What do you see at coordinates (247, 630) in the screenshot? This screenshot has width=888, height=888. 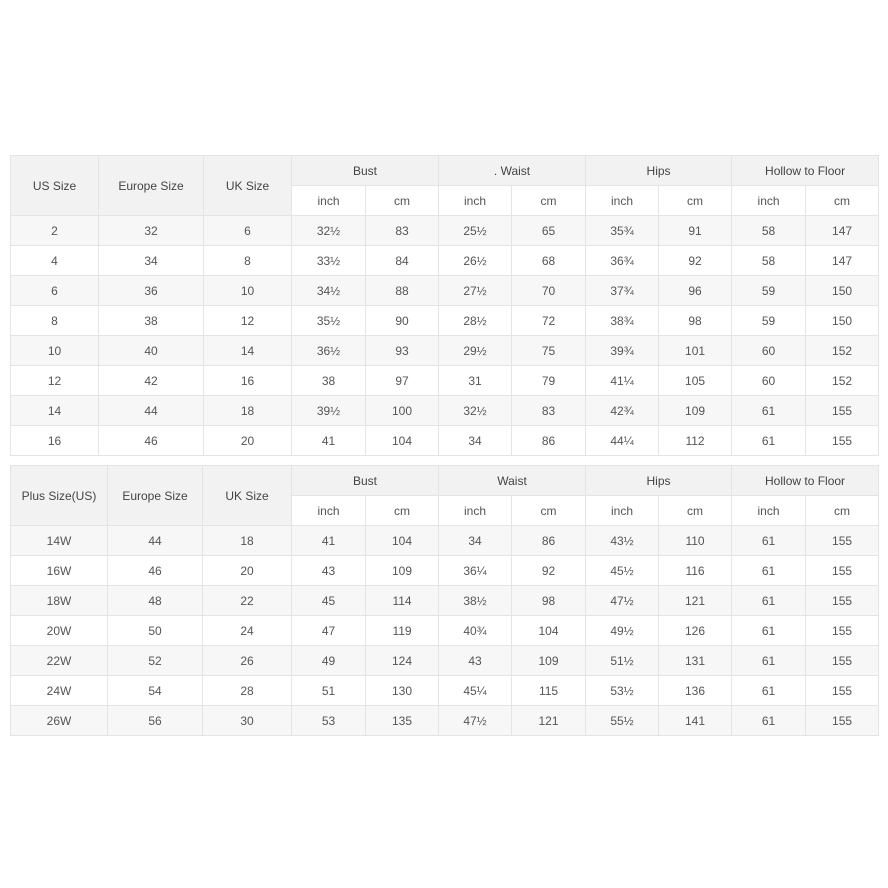 I see `table-cell: 24` at bounding box center [247, 630].